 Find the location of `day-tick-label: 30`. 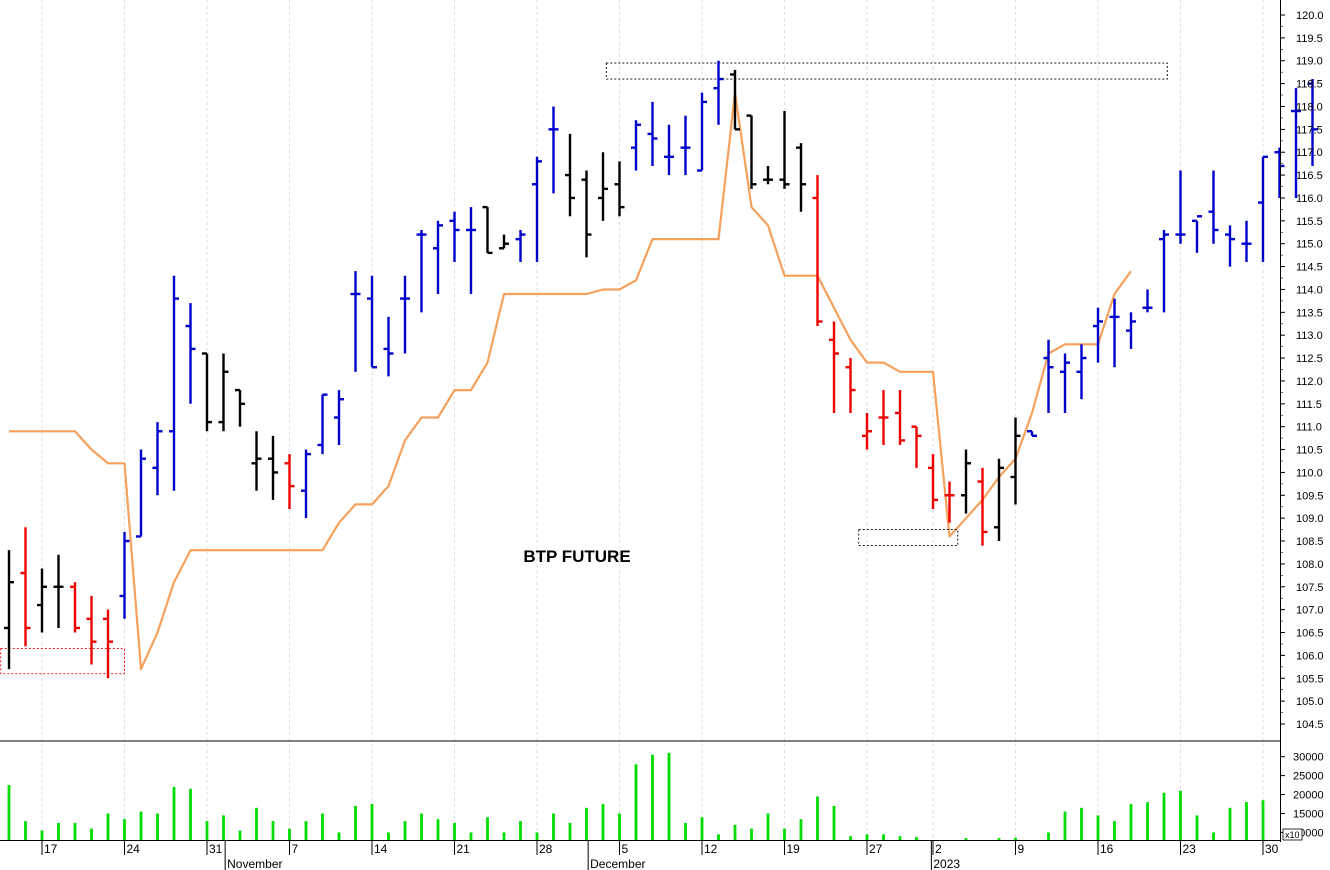

day-tick-label: 30 is located at coordinates (1272, 849).